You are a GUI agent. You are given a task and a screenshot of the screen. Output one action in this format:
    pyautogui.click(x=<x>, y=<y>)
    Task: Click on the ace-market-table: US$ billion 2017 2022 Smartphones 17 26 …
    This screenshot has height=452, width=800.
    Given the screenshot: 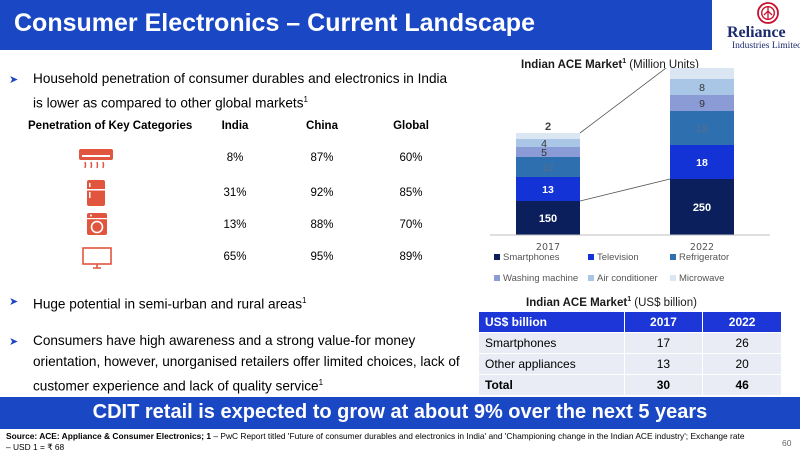 What is the action you would take?
    pyautogui.click(x=630, y=353)
    